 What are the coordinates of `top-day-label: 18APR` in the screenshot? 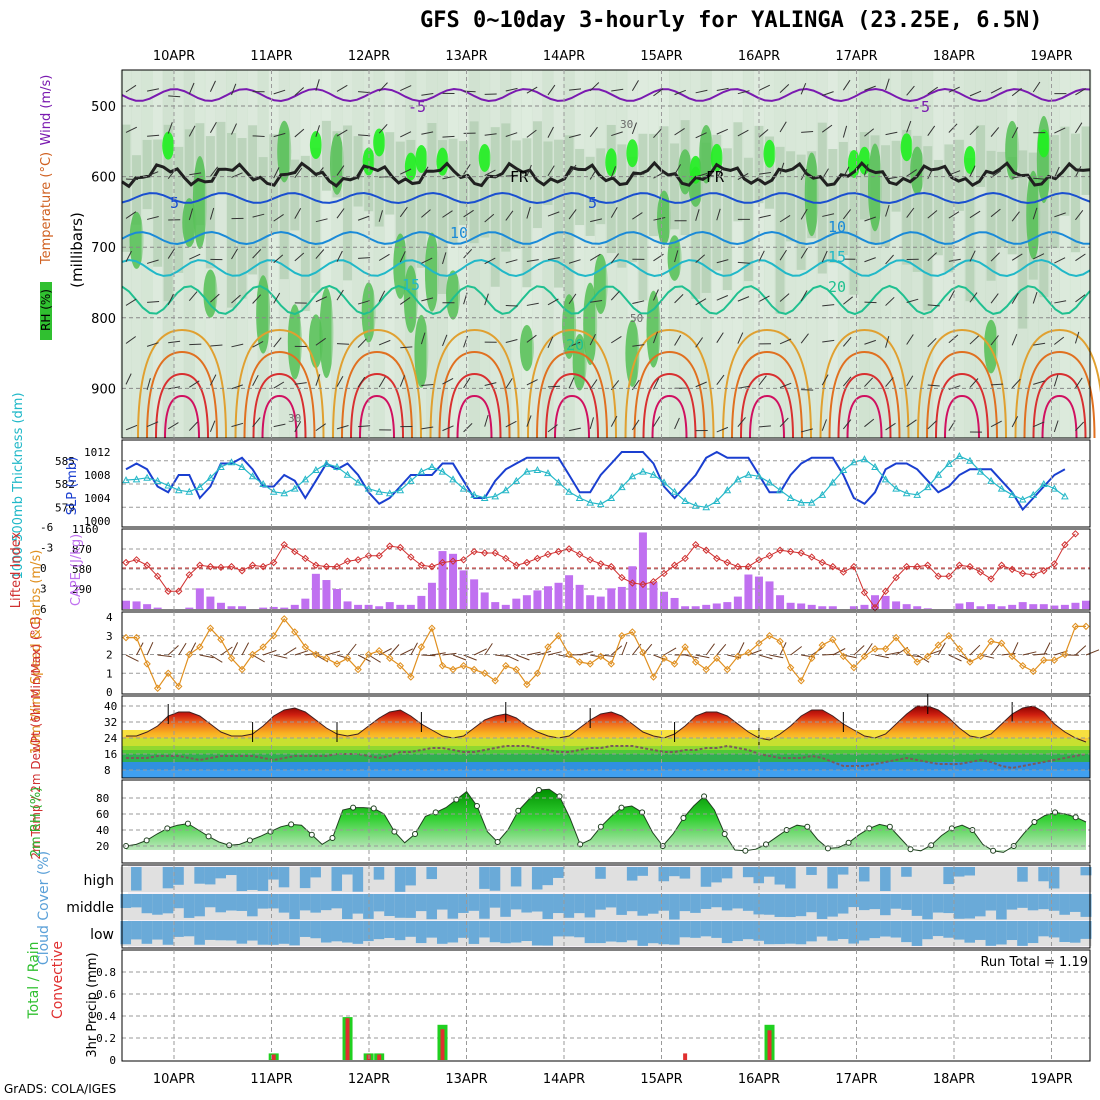 It's located at (954, 56).